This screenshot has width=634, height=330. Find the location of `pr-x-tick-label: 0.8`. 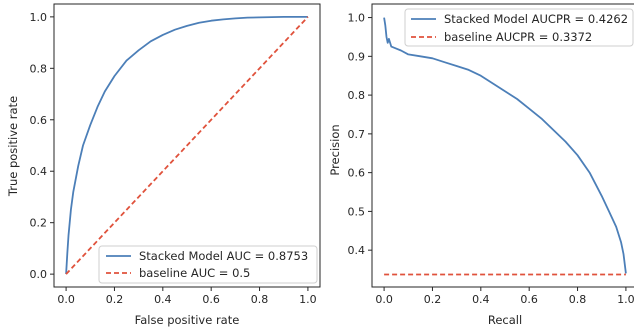

pr-x-tick-label: 0.8 is located at coordinates (578, 299).